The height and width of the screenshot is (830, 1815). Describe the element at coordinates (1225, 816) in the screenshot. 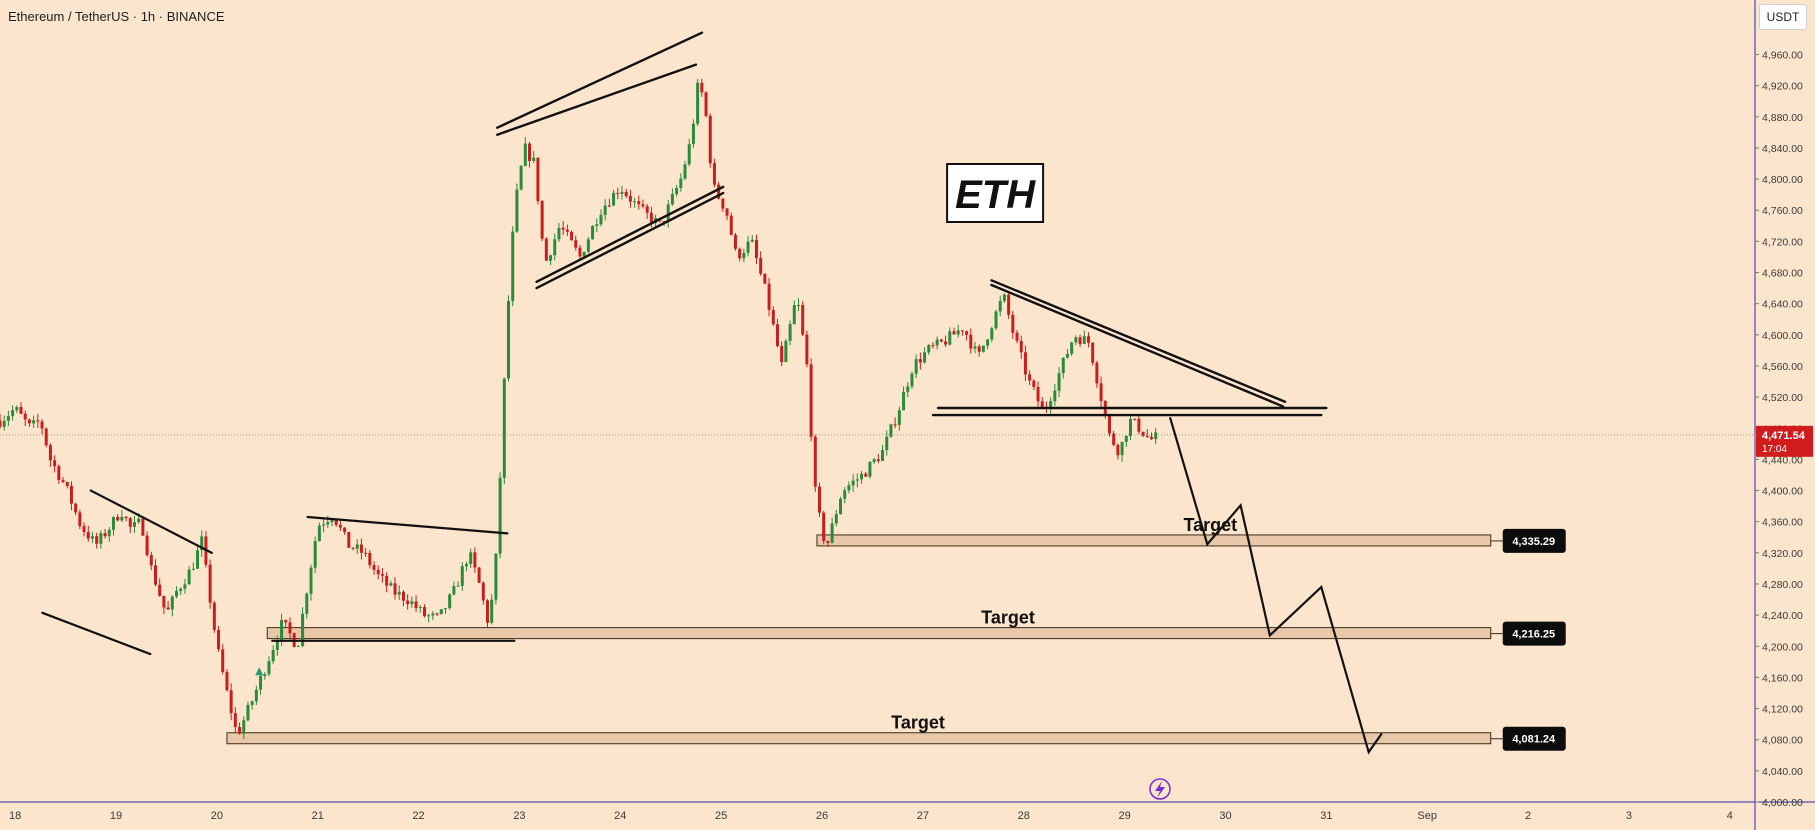

I see `time-tick-label: 30` at that location.